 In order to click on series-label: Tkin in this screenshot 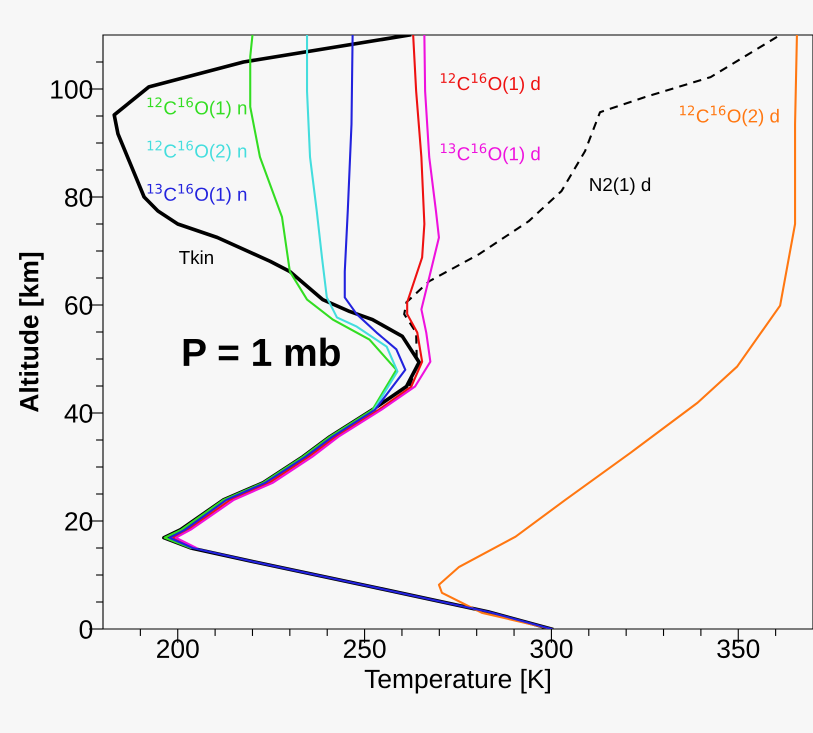, I will do `click(196, 257)`.